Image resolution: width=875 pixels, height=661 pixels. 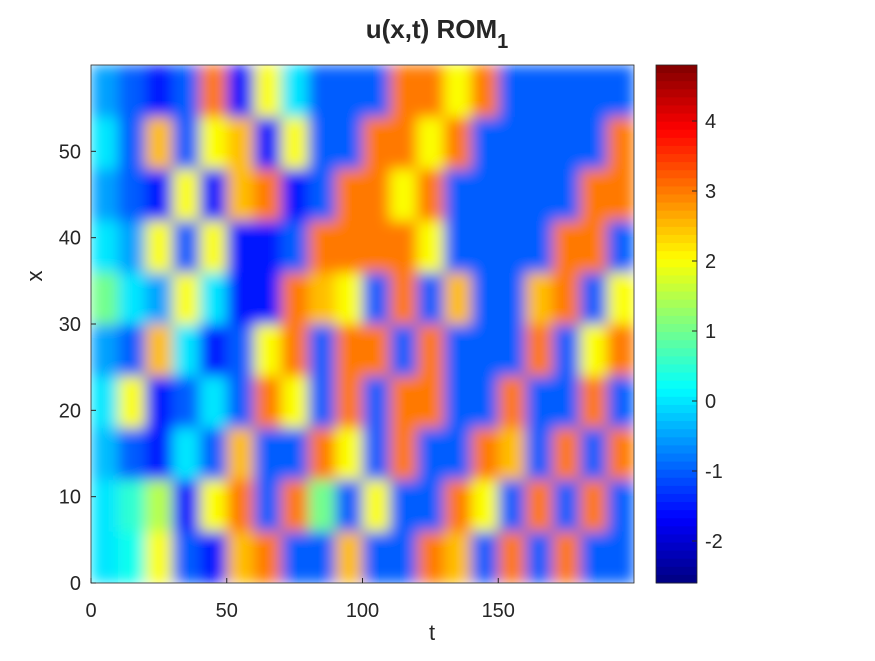 What do you see at coordinates (502, 42) in the screenshot?
I see `title-subscript: 1` at bounding box center [502, 42].